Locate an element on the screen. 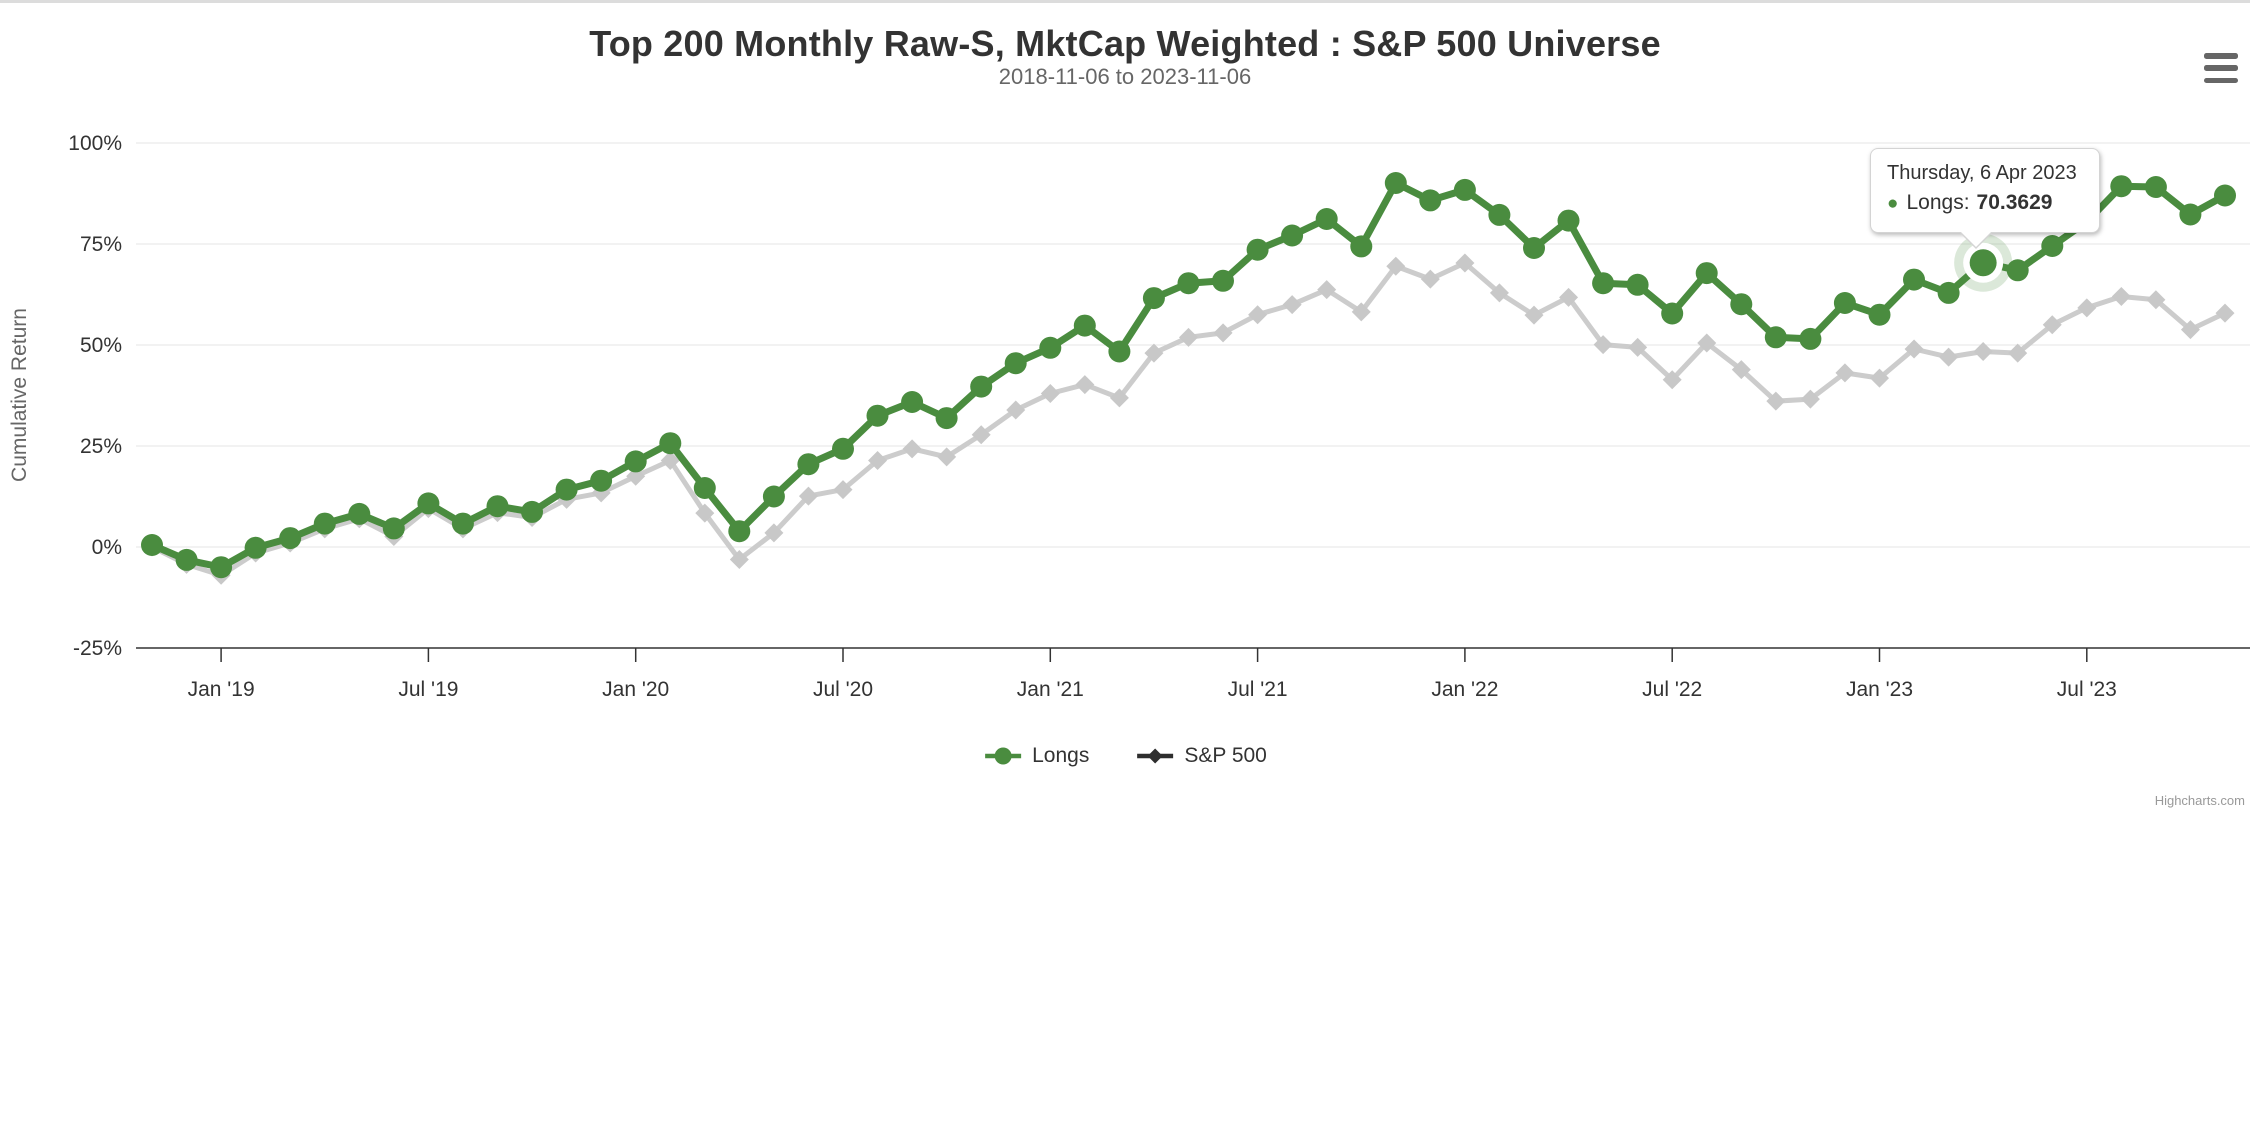 The height and width of the screenshot is (1124, 2250). chart-context-menu-button is located at coordinates (2221, 68).